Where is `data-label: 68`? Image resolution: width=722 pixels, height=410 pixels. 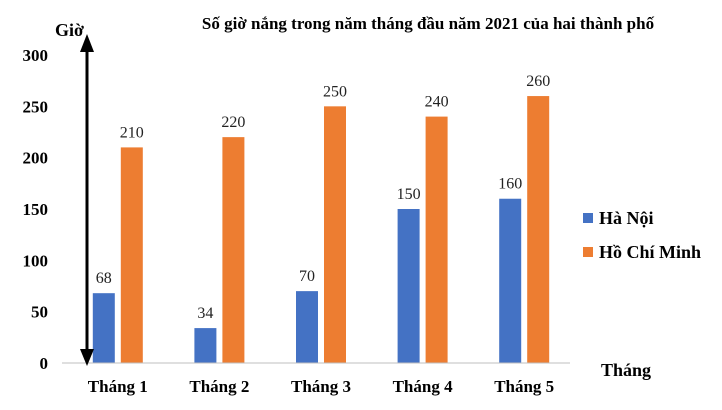
data-label: 68 is located at coordinates (104, 278).